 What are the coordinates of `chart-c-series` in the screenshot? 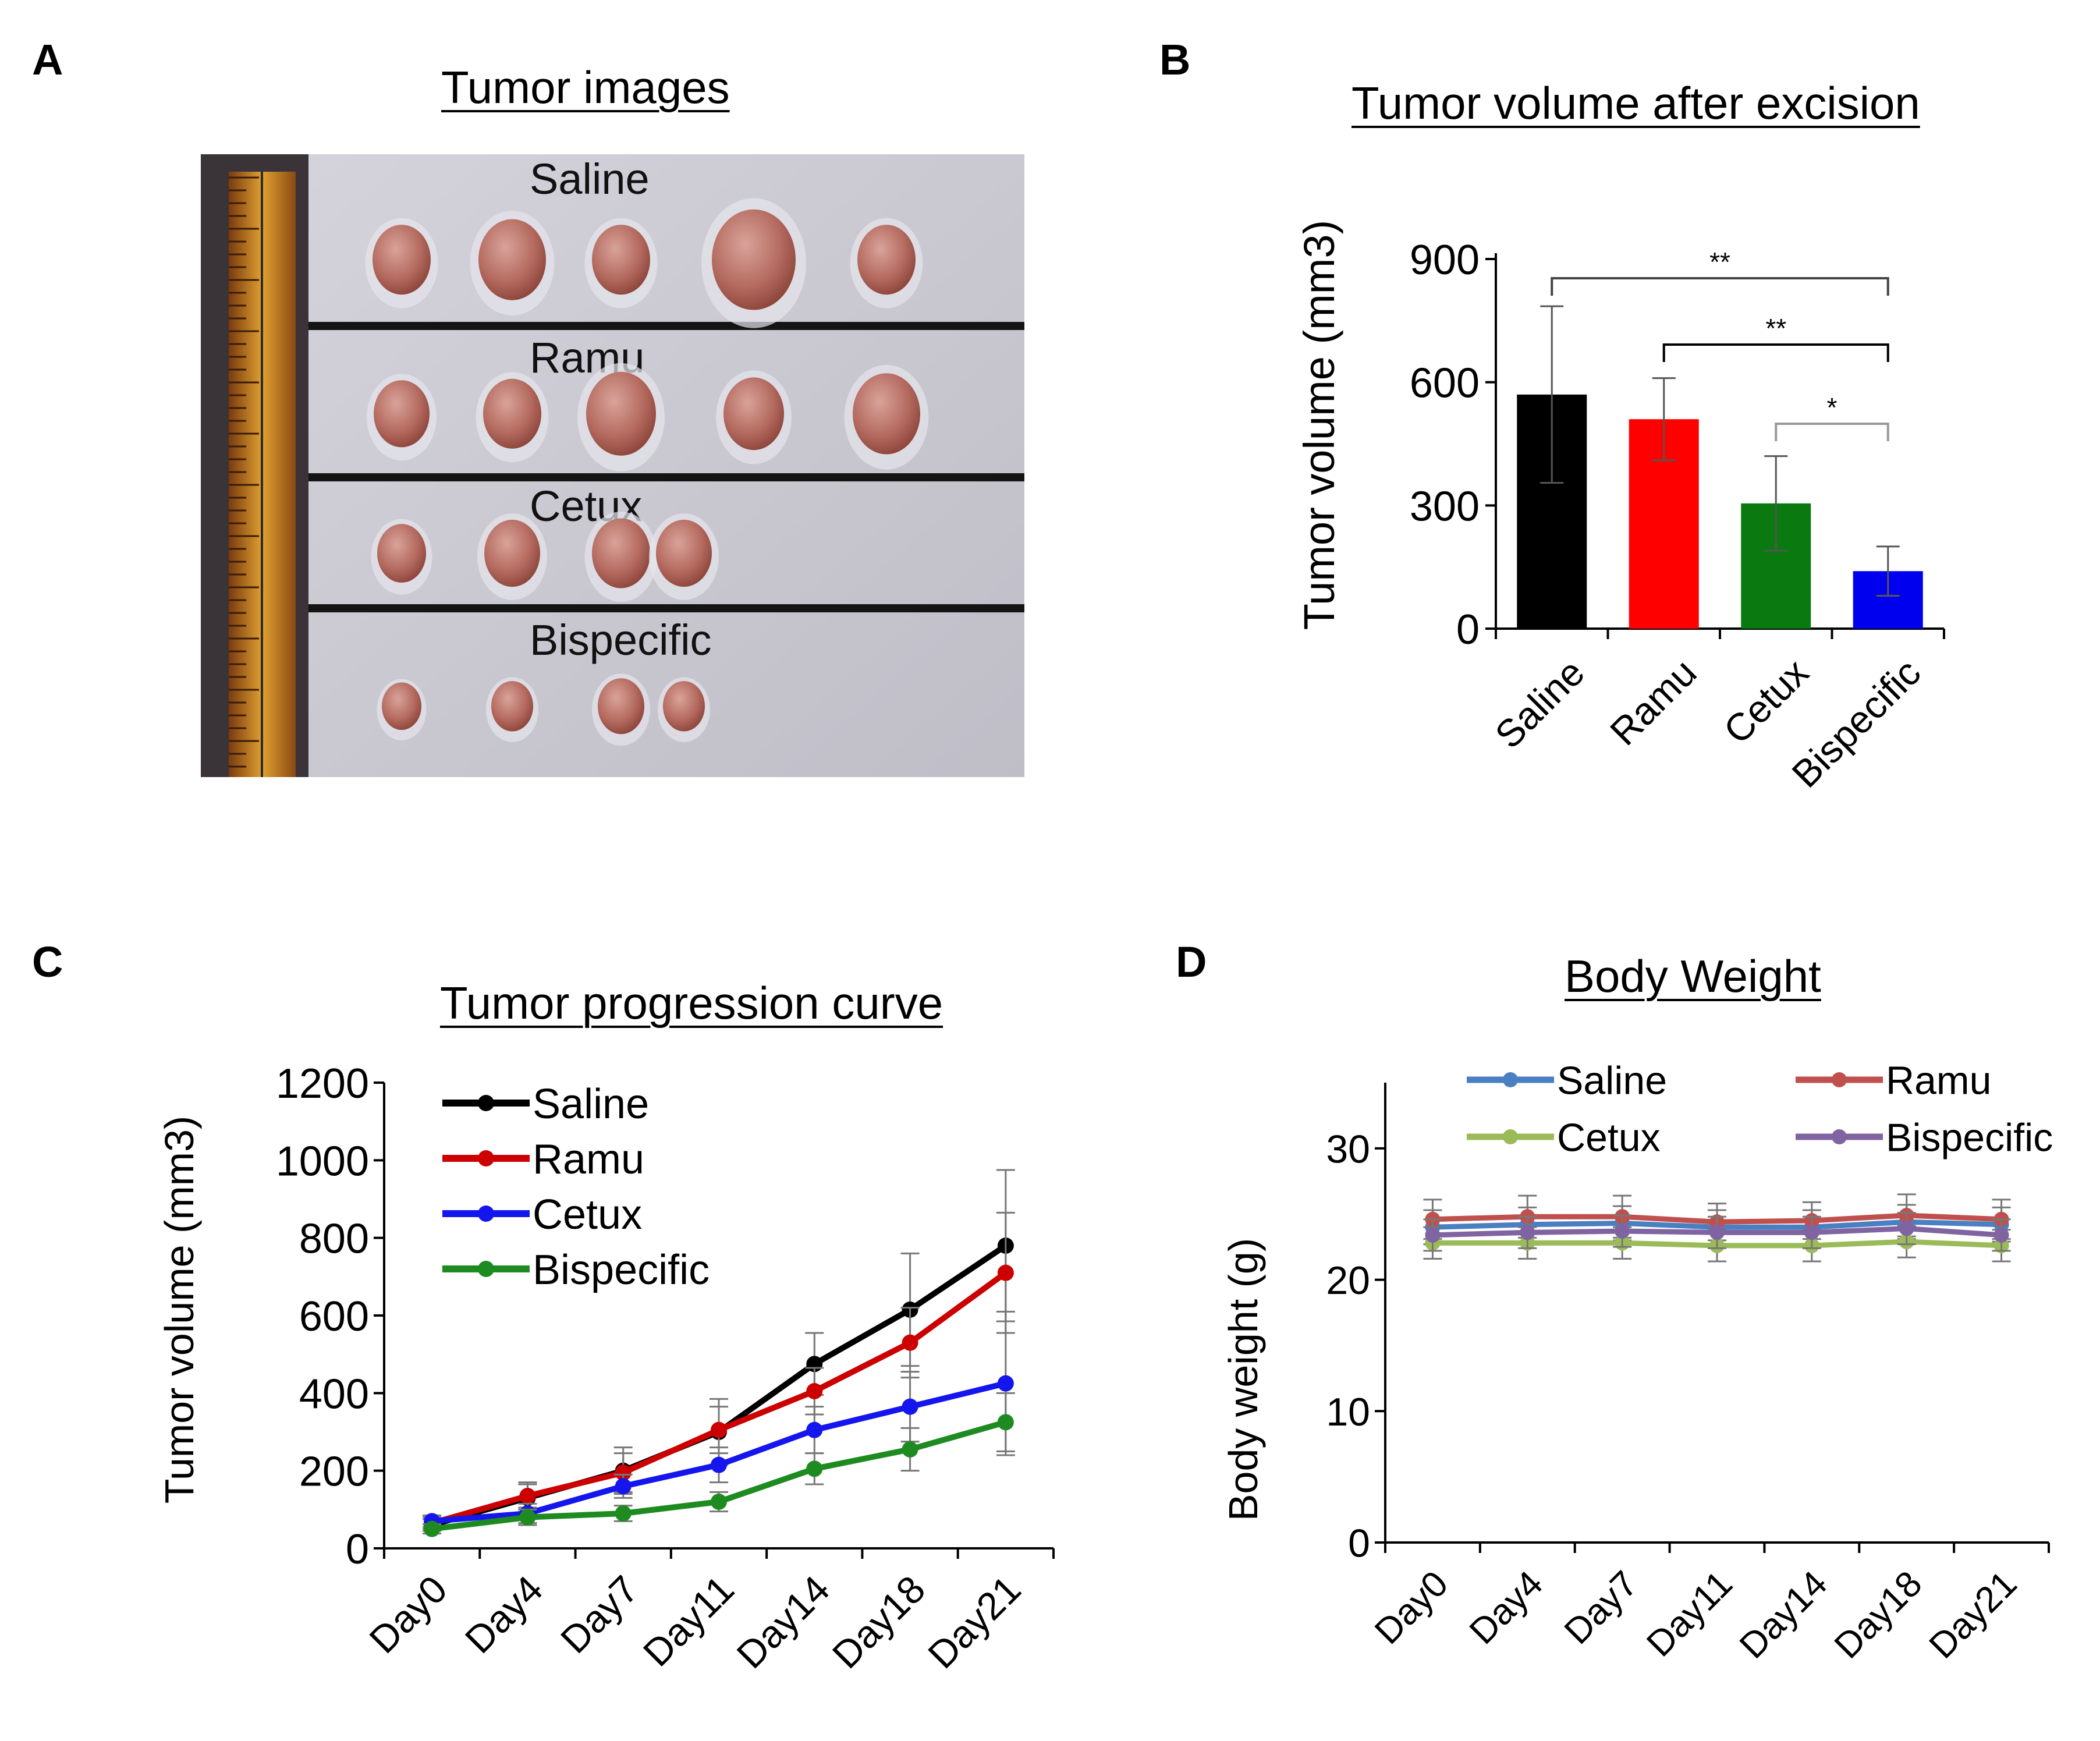 It's located at (719, 1353).